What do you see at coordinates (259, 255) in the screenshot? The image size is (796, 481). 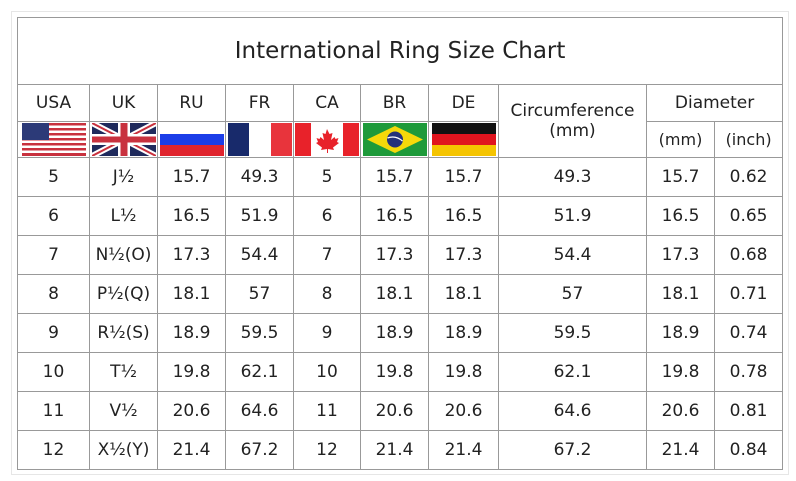 I see `cell-fr: 54.4` at bounding box center [259, 255].